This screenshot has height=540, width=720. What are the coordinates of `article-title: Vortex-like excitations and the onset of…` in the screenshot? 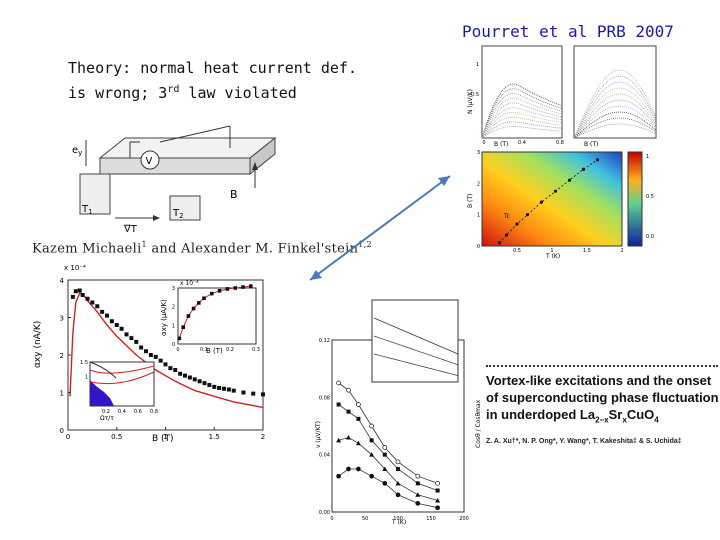 It's located at (603, 400).